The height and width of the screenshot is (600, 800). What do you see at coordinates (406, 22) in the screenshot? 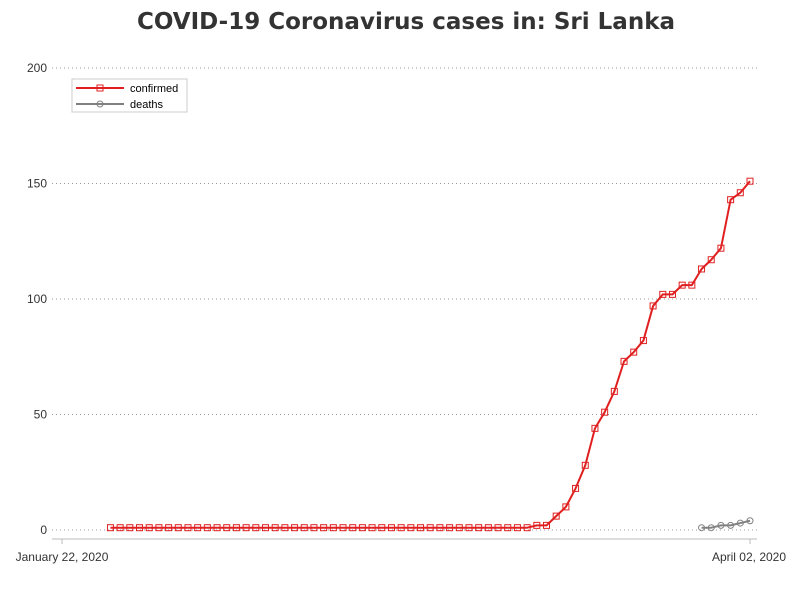
I see `chart-title: COVID-19 Coronavirus cases in: Sri Lanka` at bounding box center [406, 22].